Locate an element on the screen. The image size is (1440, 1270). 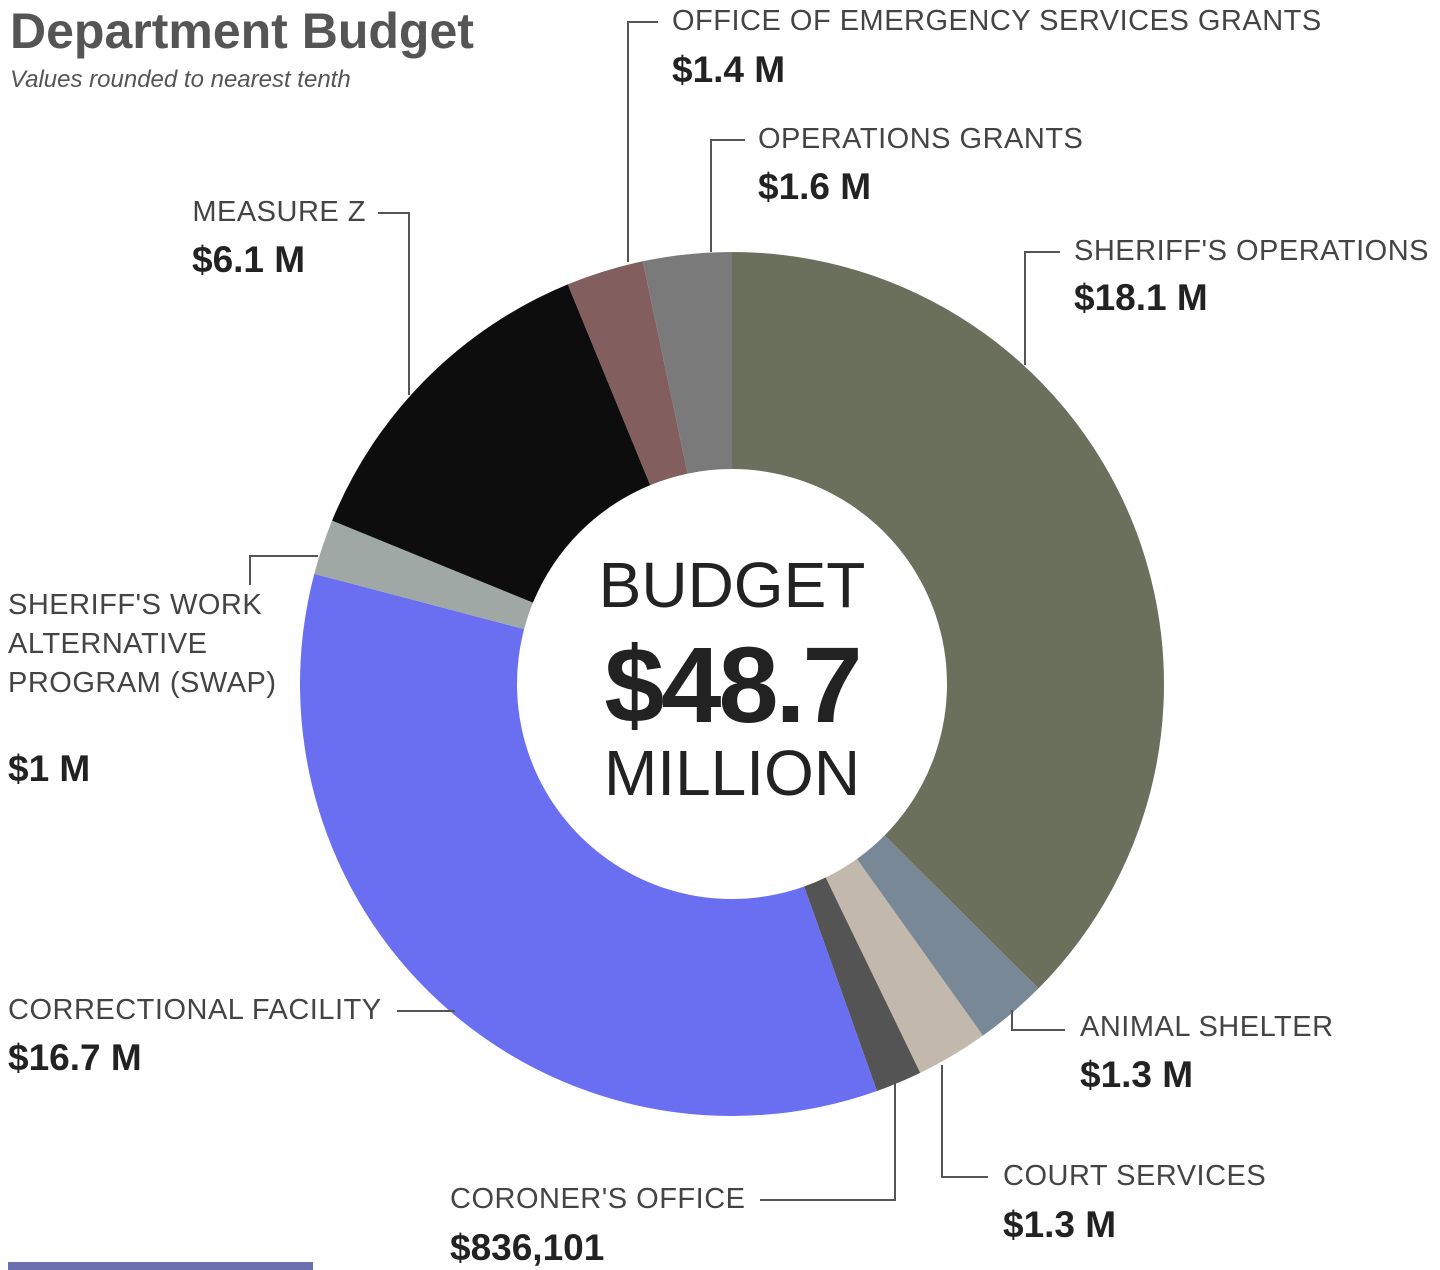
accent-bar is located at coordinates (160, 1266).